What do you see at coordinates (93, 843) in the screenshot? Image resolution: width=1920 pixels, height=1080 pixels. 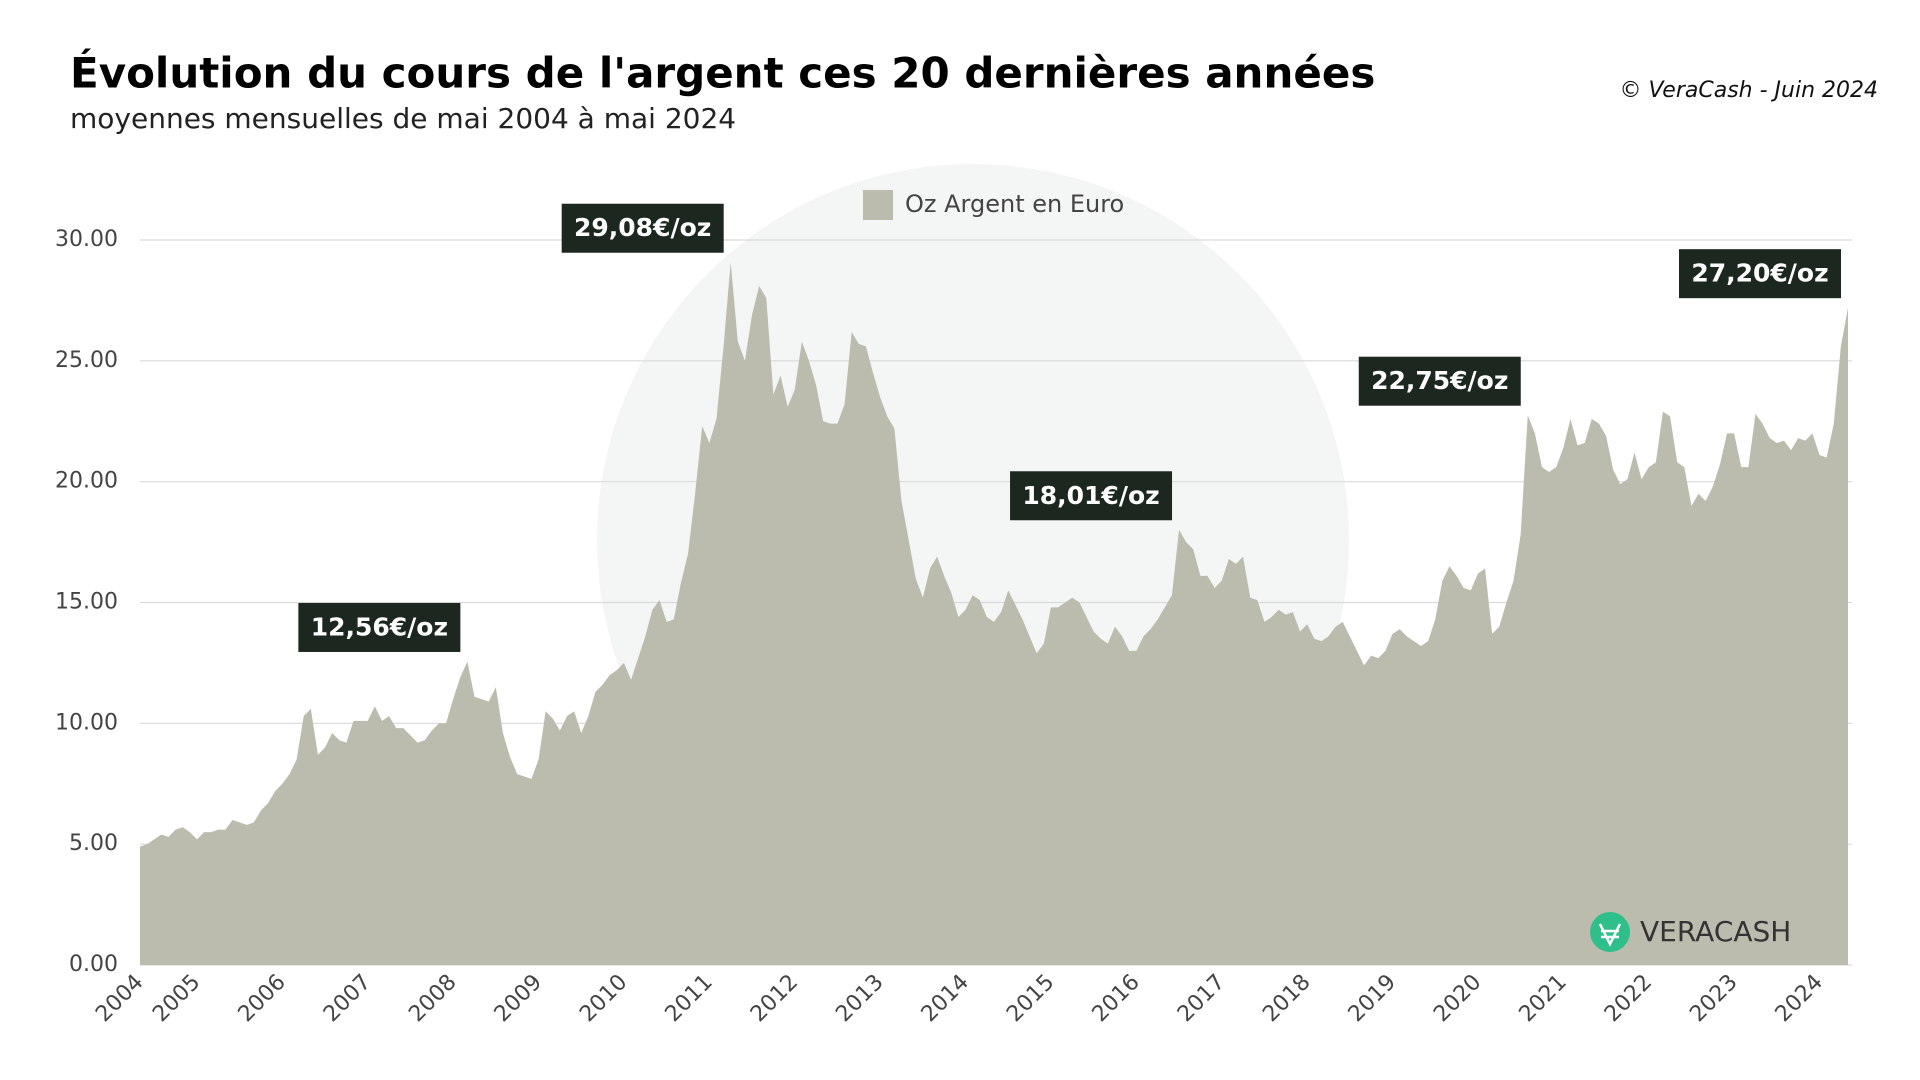 I see `y-tick-label: 5.00` at bounding box center [93, 843].